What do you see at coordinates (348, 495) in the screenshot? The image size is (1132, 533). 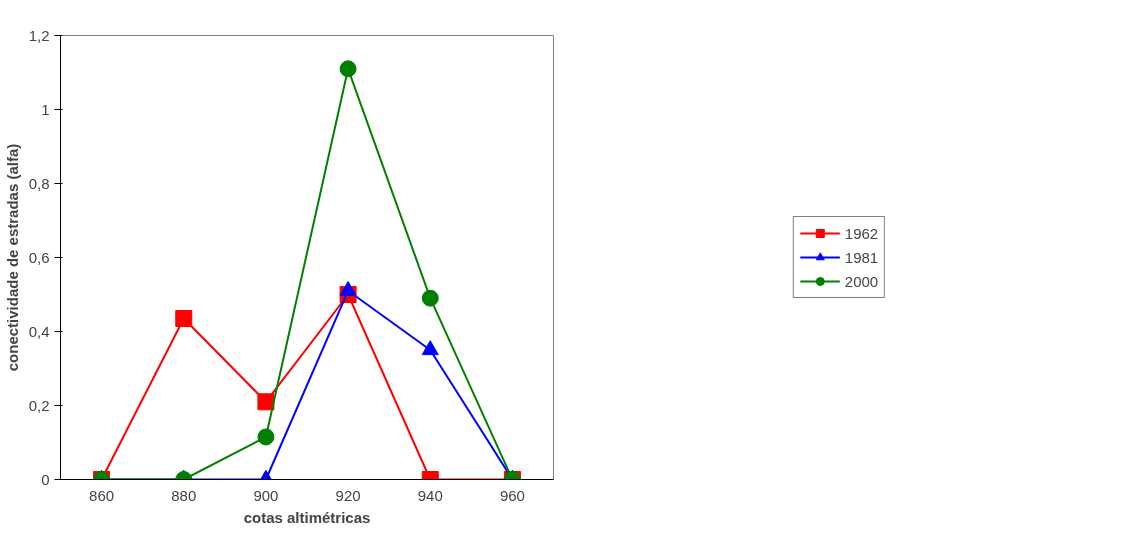 I see `x-tick-label: 920` at bounding box center [348, 495].